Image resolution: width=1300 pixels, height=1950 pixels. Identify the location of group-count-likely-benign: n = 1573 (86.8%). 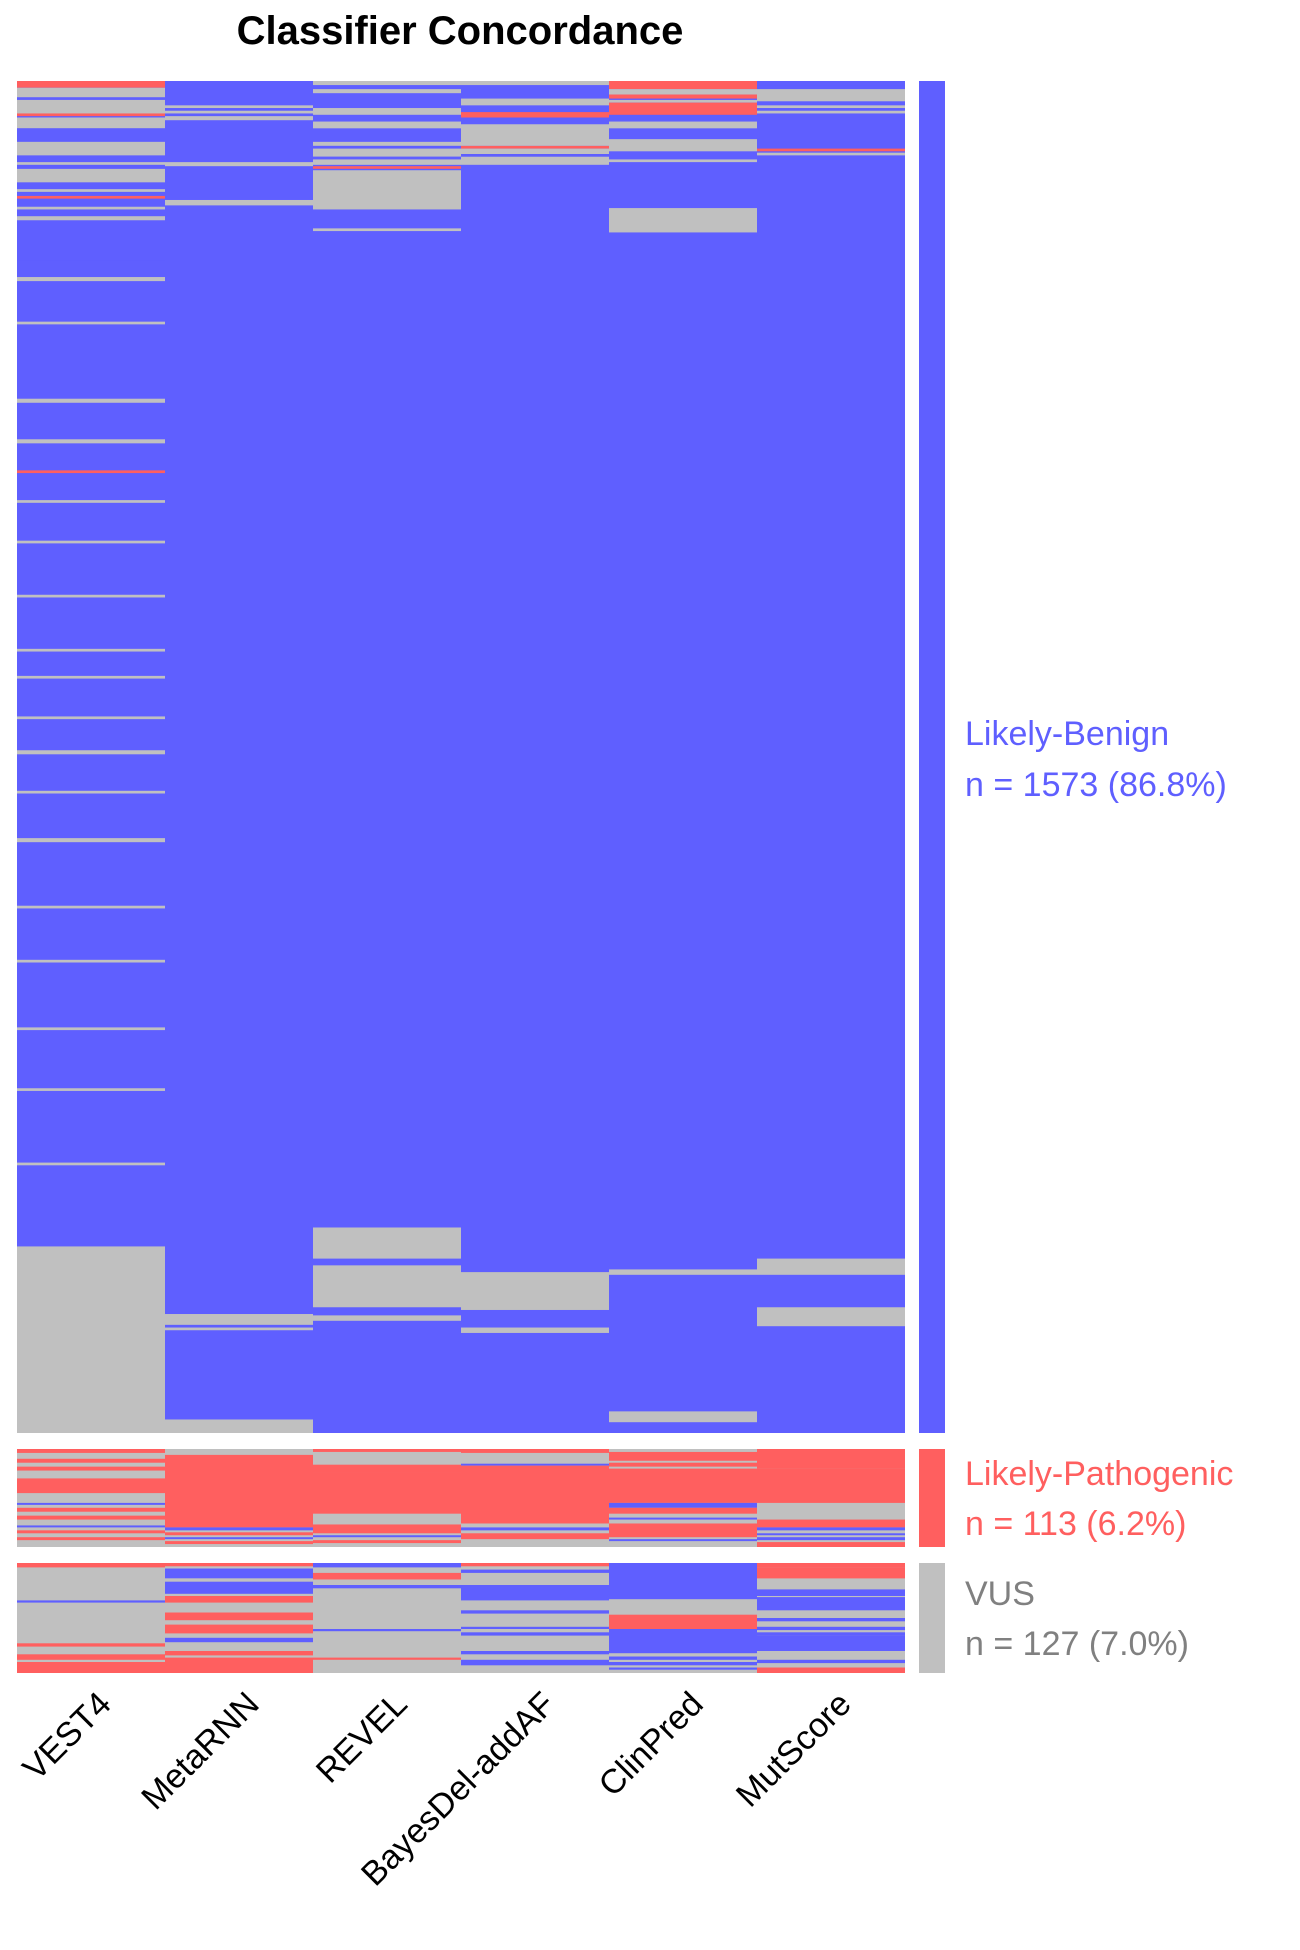
(1096, 785).